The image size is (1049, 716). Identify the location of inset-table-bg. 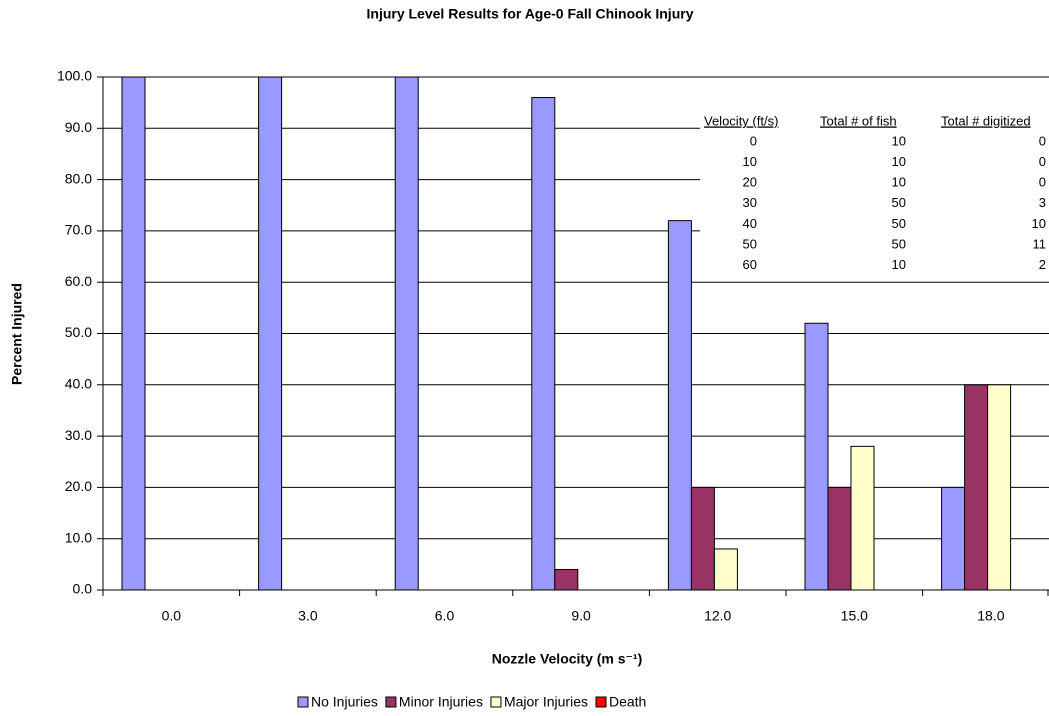
(874, 194).